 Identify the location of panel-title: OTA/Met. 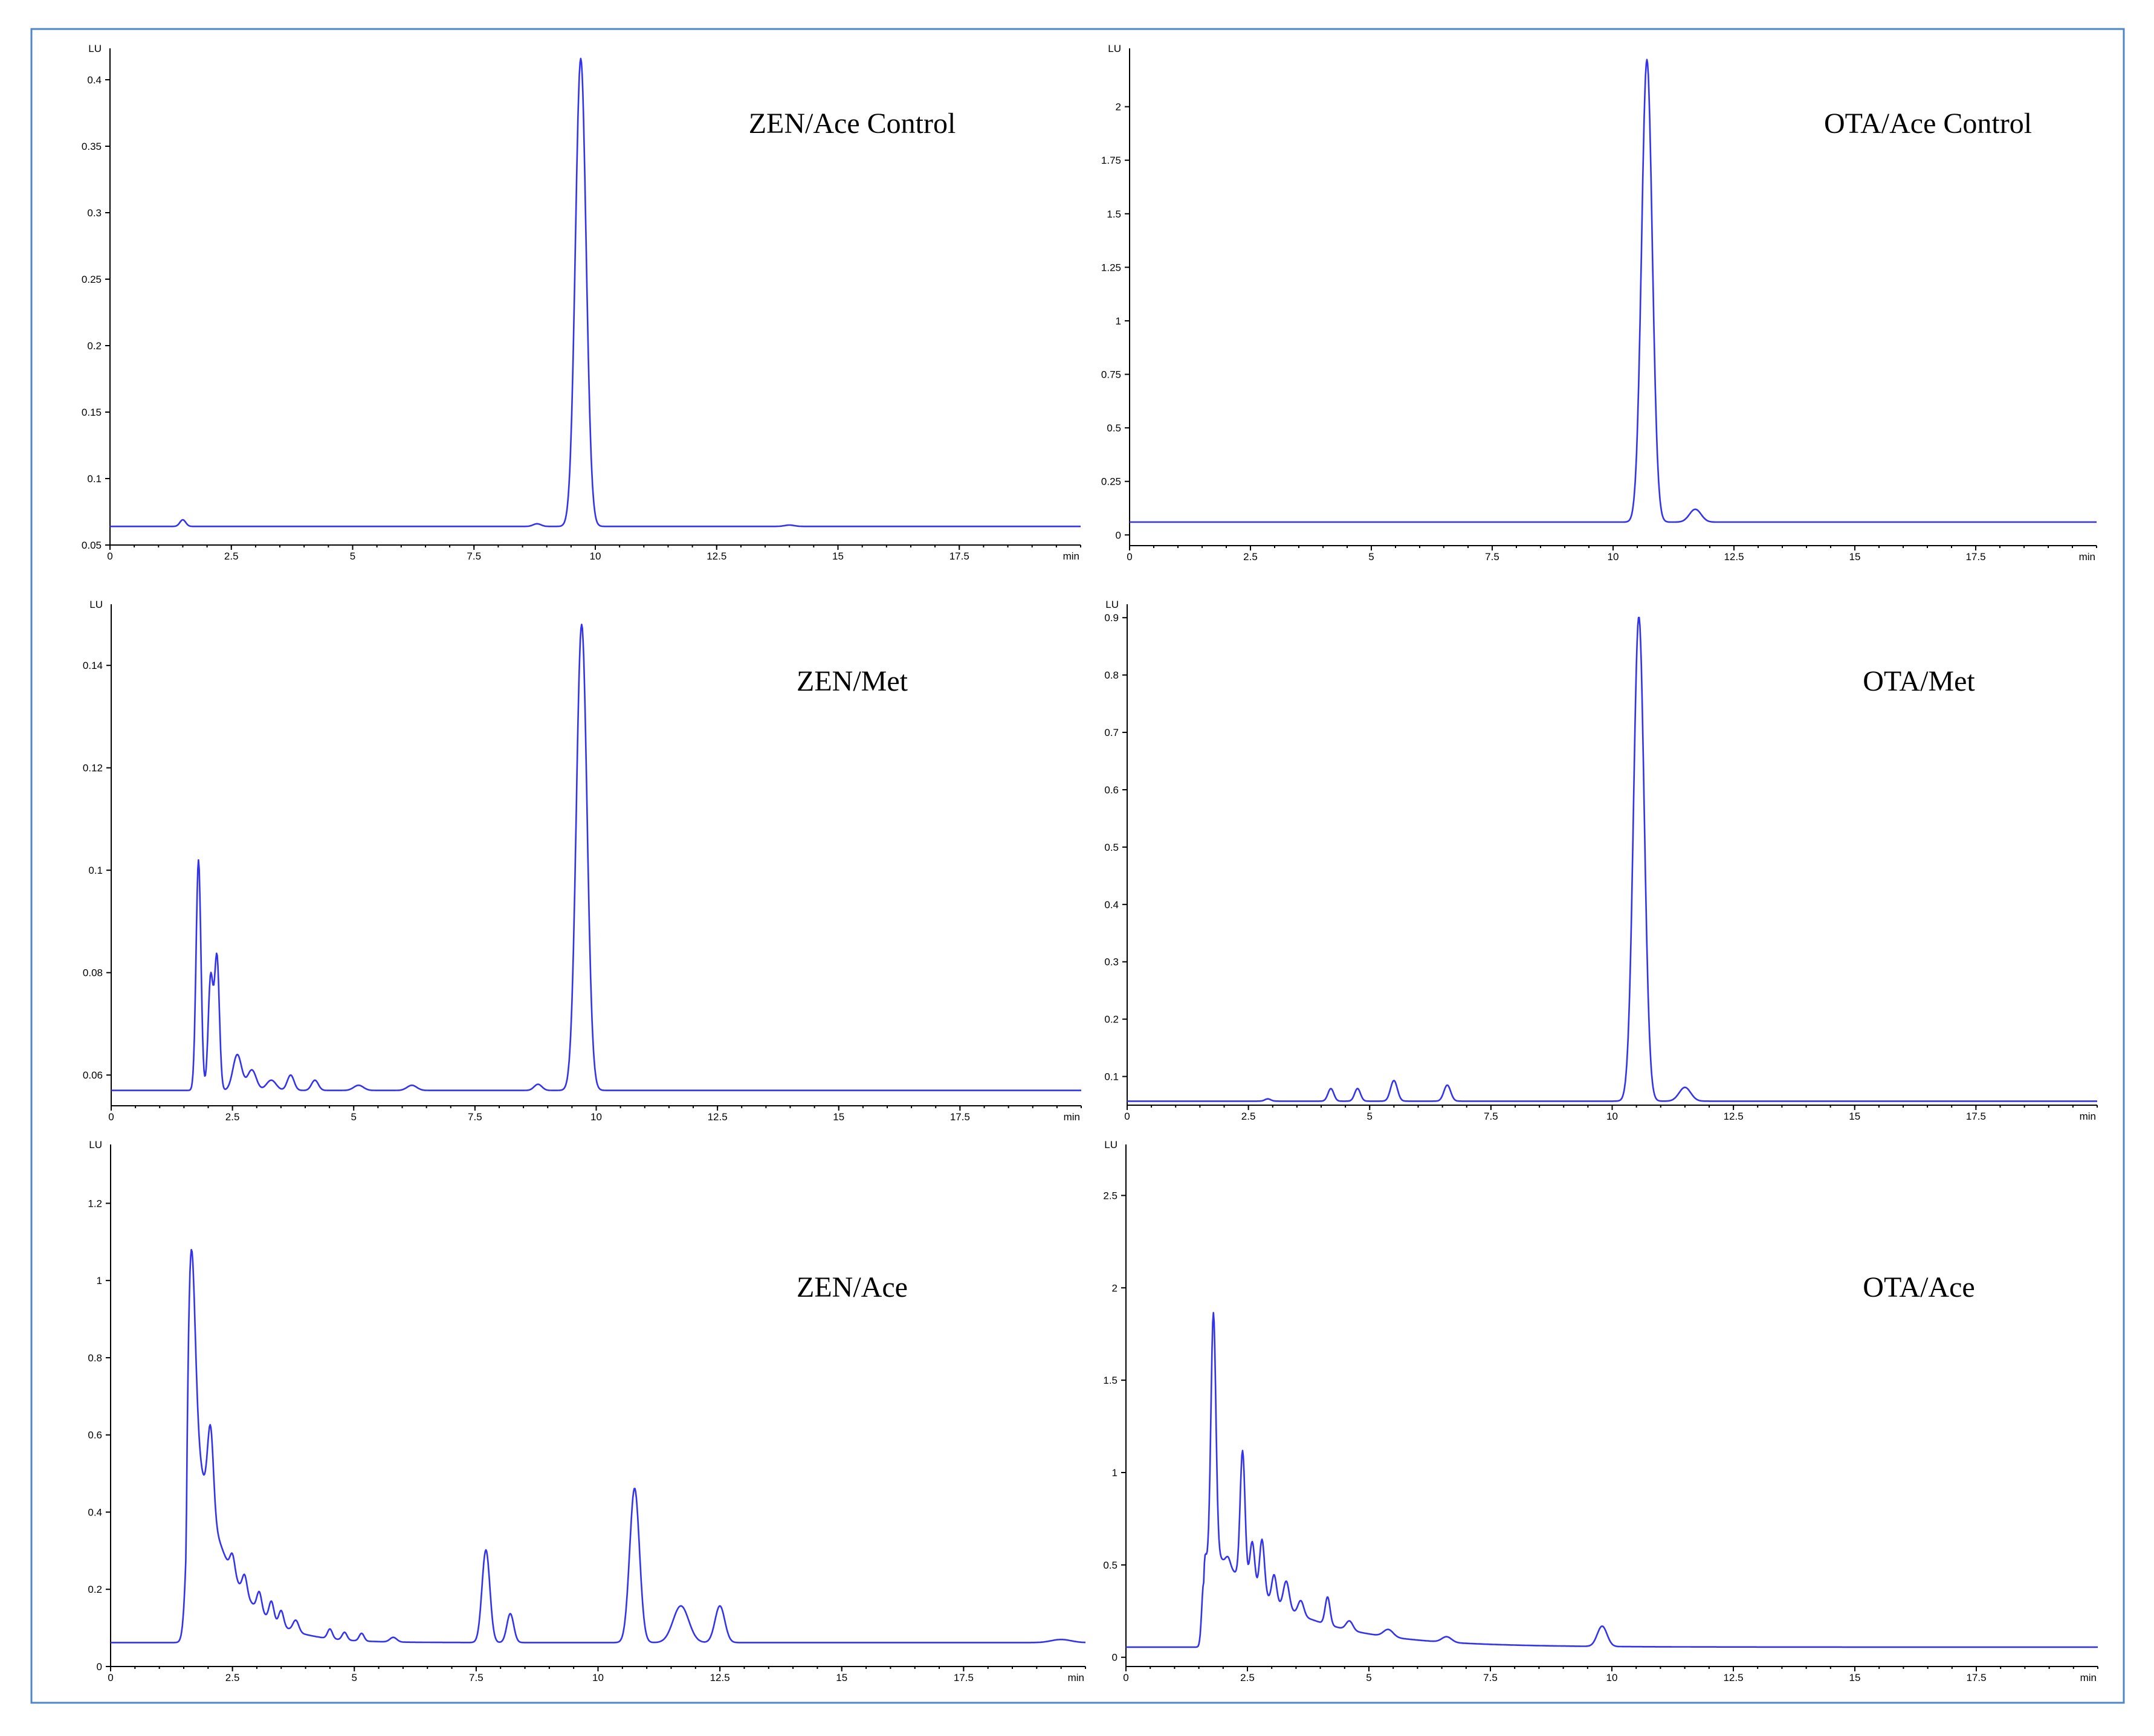
(1919, 681).